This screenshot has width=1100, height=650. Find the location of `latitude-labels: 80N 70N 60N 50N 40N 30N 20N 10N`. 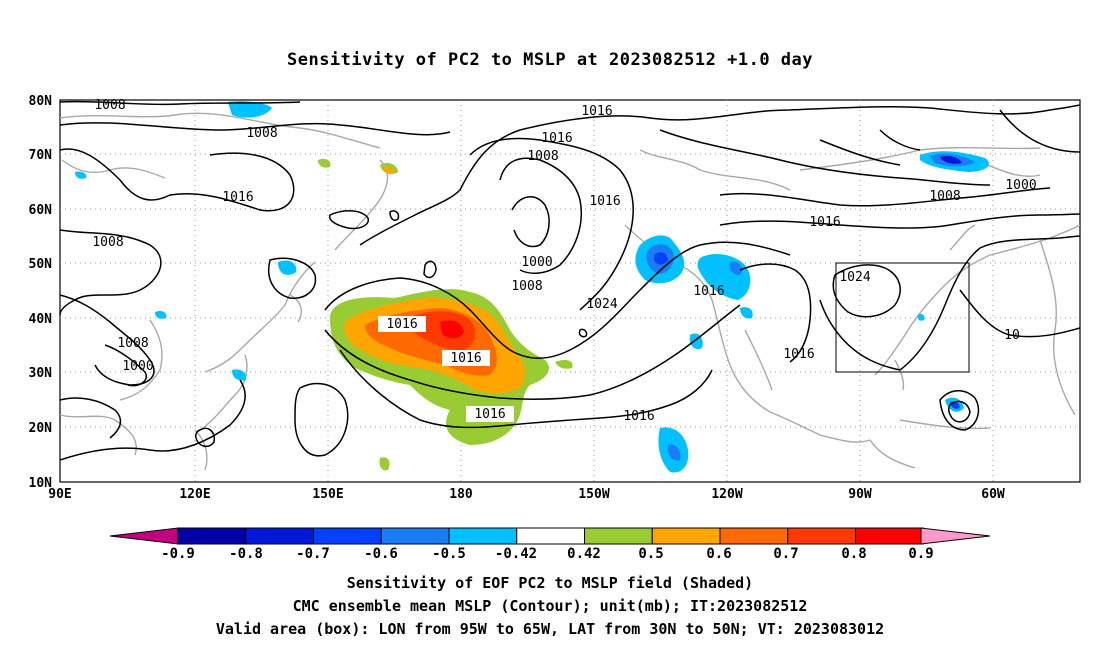

latitude-labels: 80N 70N 60N 50N 40N 30N 20N 10N is located at coordinates (41, 292).